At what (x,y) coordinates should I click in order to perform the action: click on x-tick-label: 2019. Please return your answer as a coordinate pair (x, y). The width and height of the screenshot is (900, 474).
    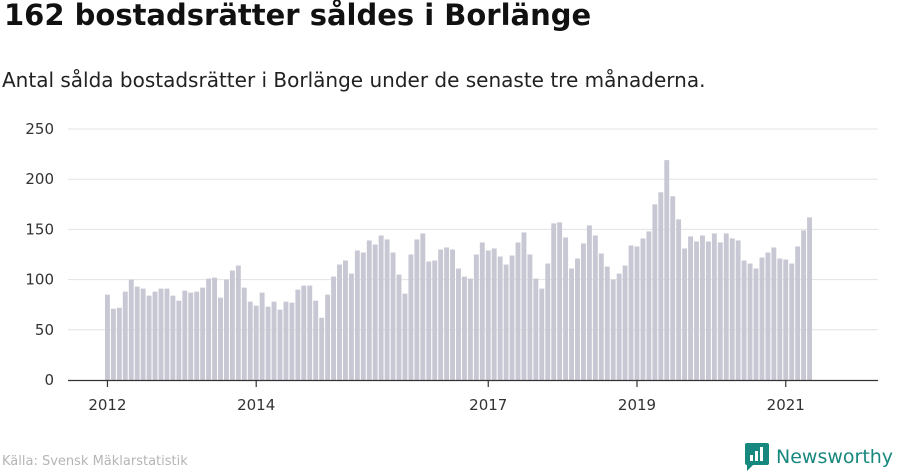
    Looking at the image, I should click on (637, 405).